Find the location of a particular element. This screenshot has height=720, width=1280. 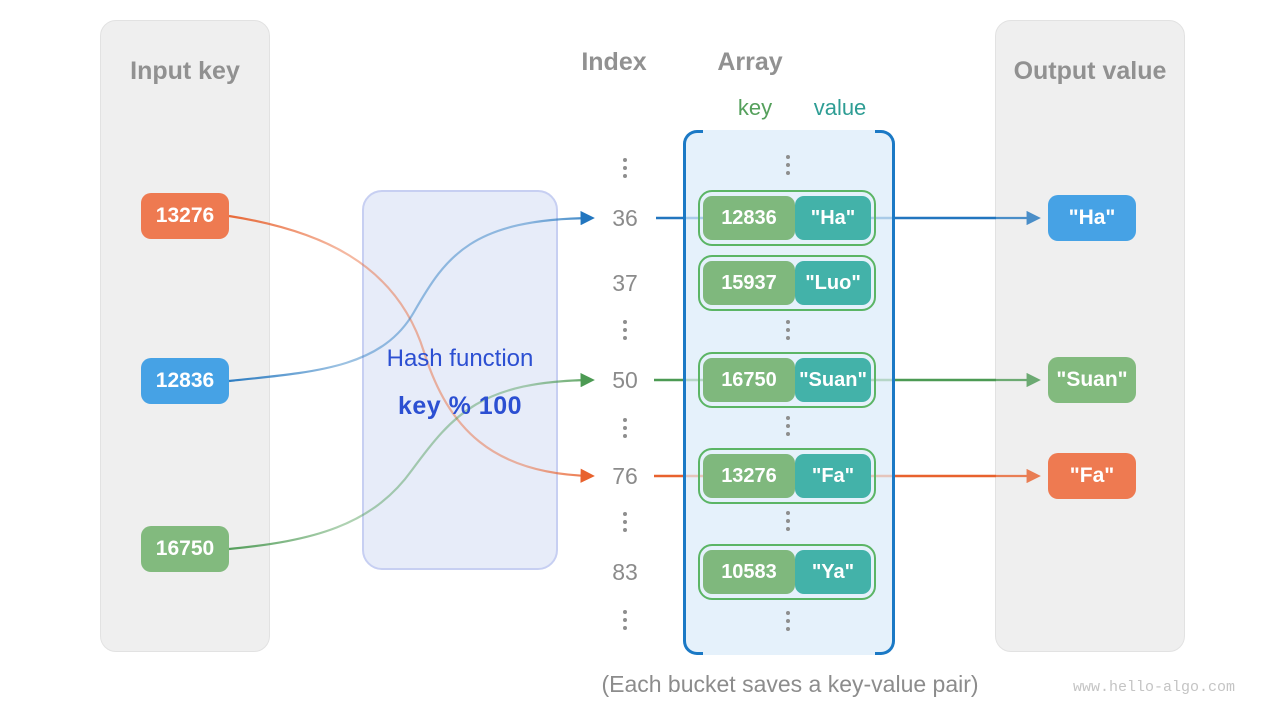

key-column-label: key is located at coordinates (755, 107).